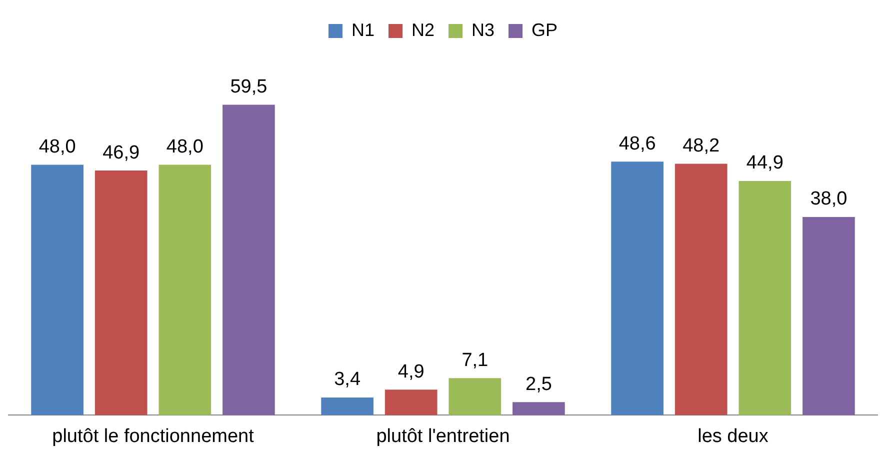 This screenshot has height=466, width=886. Describe the element at coordinates (829, 199) in the screenshot. I see `data-label: 38,0` at that location.